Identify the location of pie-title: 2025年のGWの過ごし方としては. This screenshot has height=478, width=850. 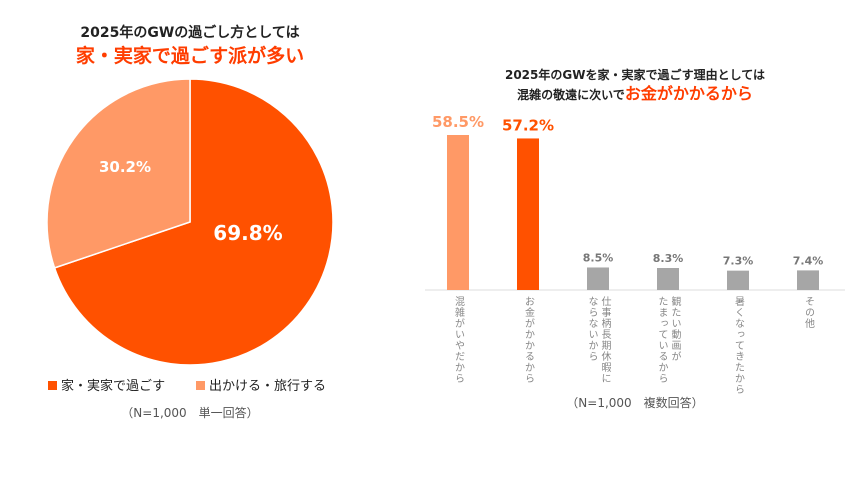
(190, 33).